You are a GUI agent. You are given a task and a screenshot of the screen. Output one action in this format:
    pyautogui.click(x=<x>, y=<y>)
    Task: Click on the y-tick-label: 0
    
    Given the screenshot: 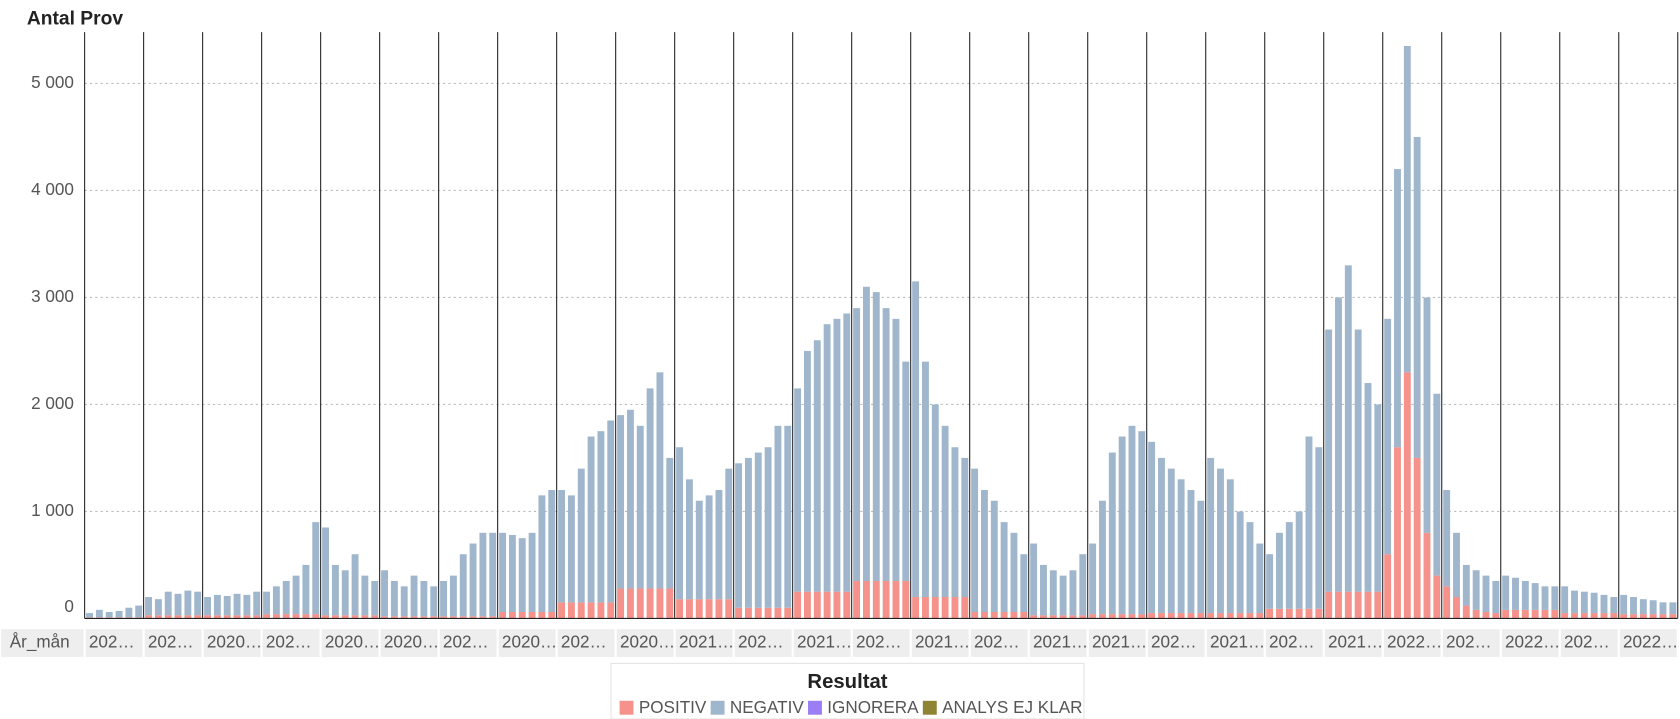 What is the action you would take?
    pyautogui.click(x=69, y=606)
    